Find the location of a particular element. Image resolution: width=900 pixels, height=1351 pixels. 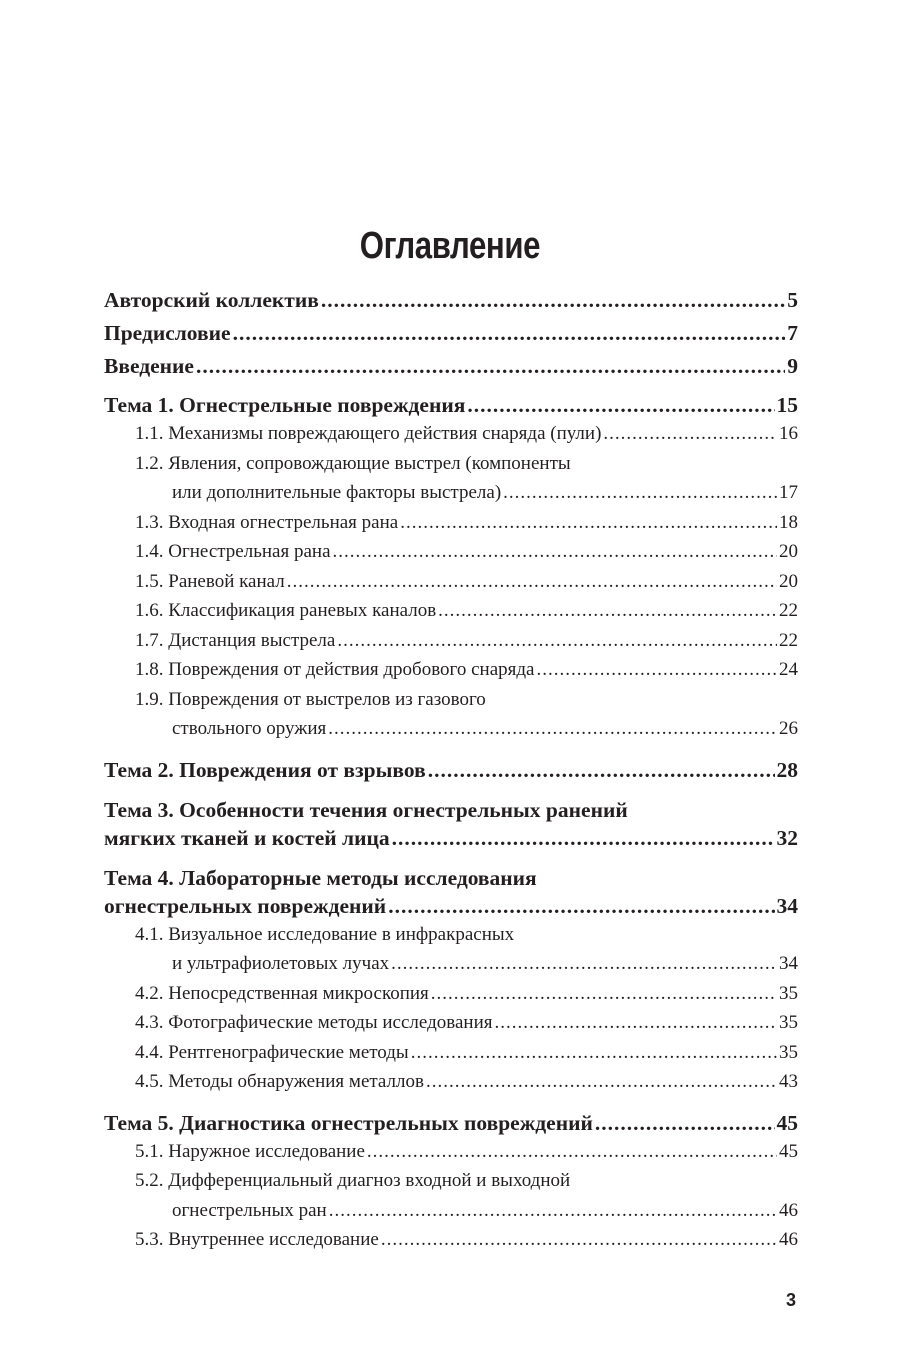

toc-section-entry: 1.4. Огнестрельная рана 20 is located at coordinates (451, 552).